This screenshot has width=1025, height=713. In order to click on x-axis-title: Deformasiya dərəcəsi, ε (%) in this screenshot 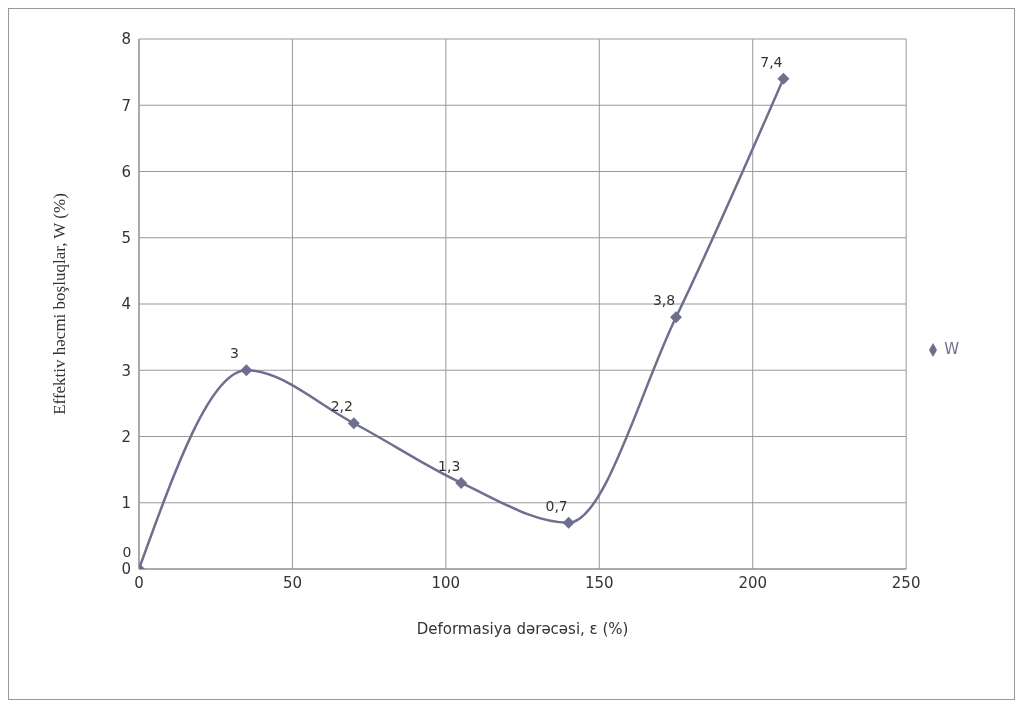, I will do `click(522, 629)`.